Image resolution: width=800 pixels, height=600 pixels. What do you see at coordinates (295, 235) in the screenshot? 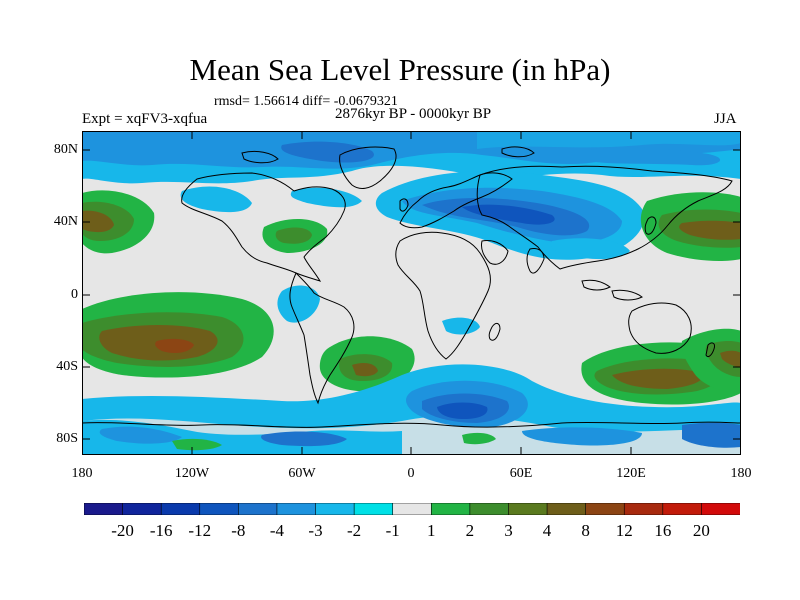
I see `pressure-high-north-atlantic` at bounding box center [295, 235].